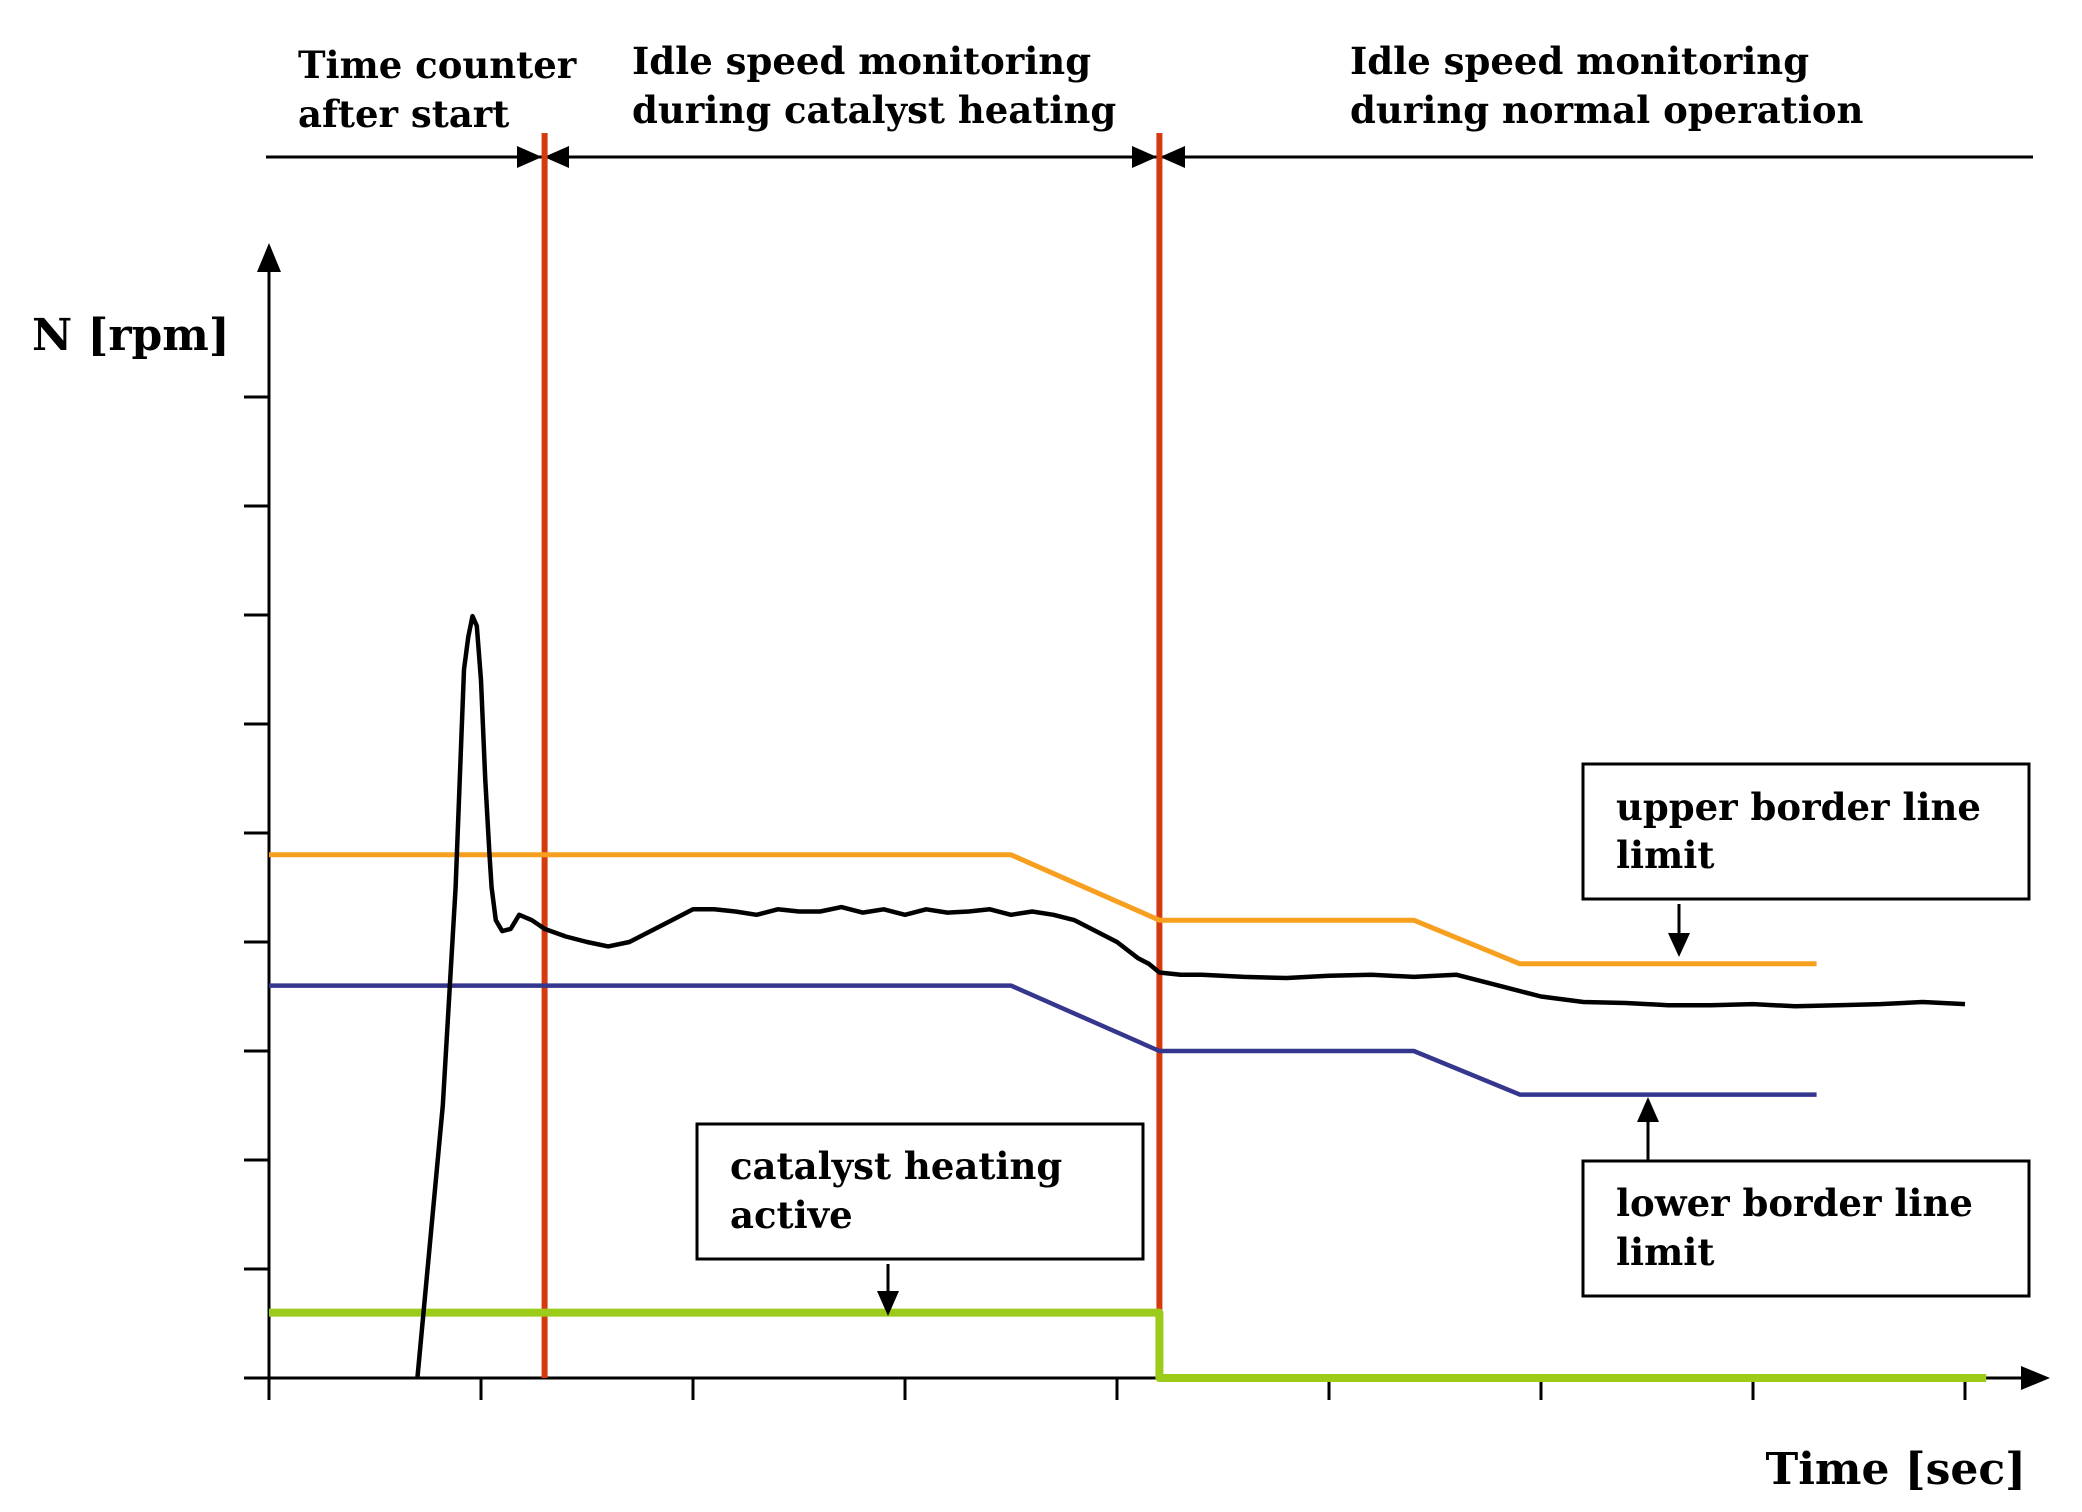  I want to click on heating-pointer-head, so click(888, 1303).